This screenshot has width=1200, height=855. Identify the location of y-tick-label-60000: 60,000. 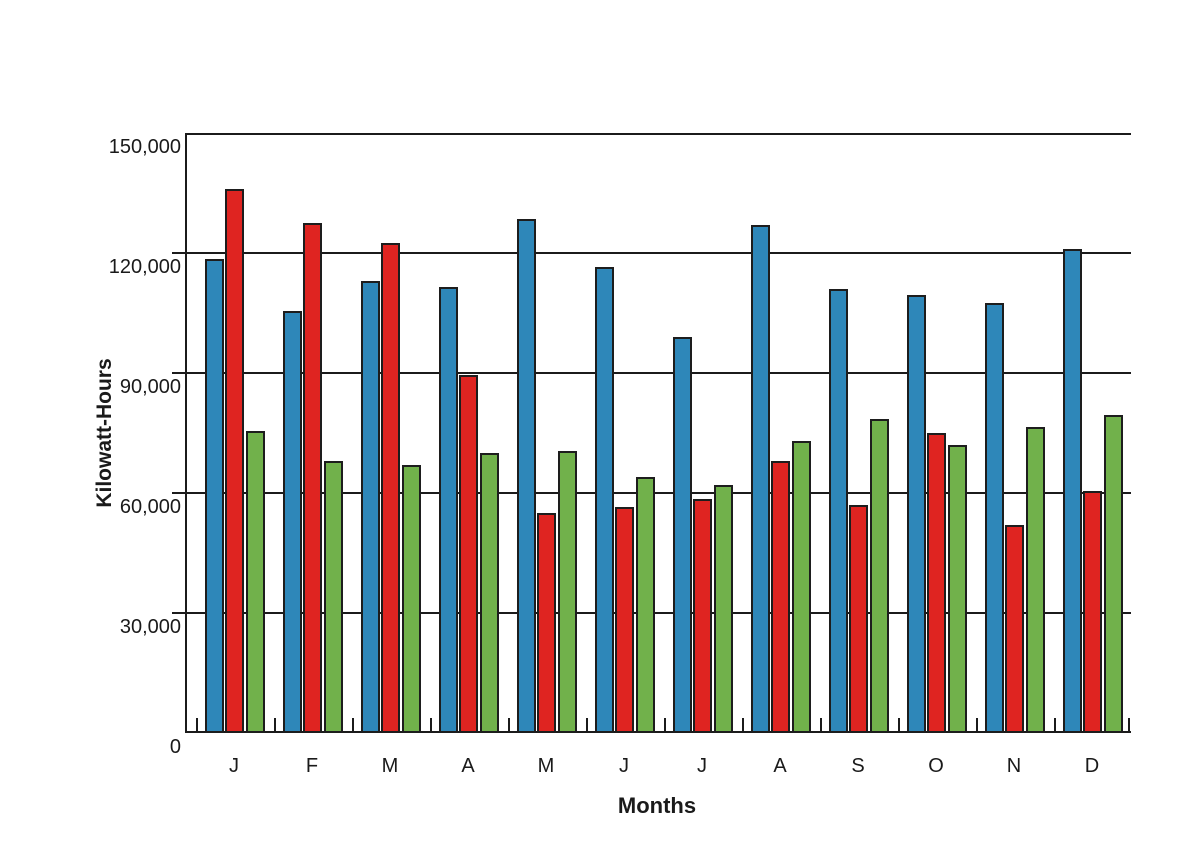
(150, 507).